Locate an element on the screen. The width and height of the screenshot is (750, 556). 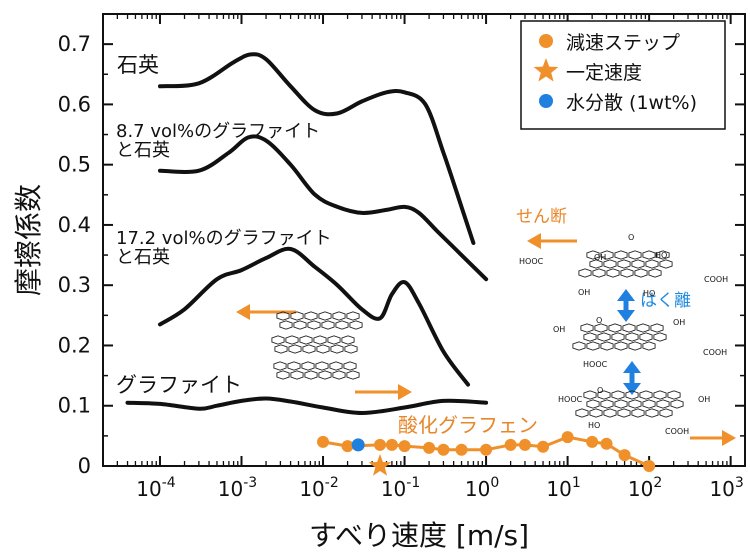
go-sheet-middle is located at coordinates (619, 337).